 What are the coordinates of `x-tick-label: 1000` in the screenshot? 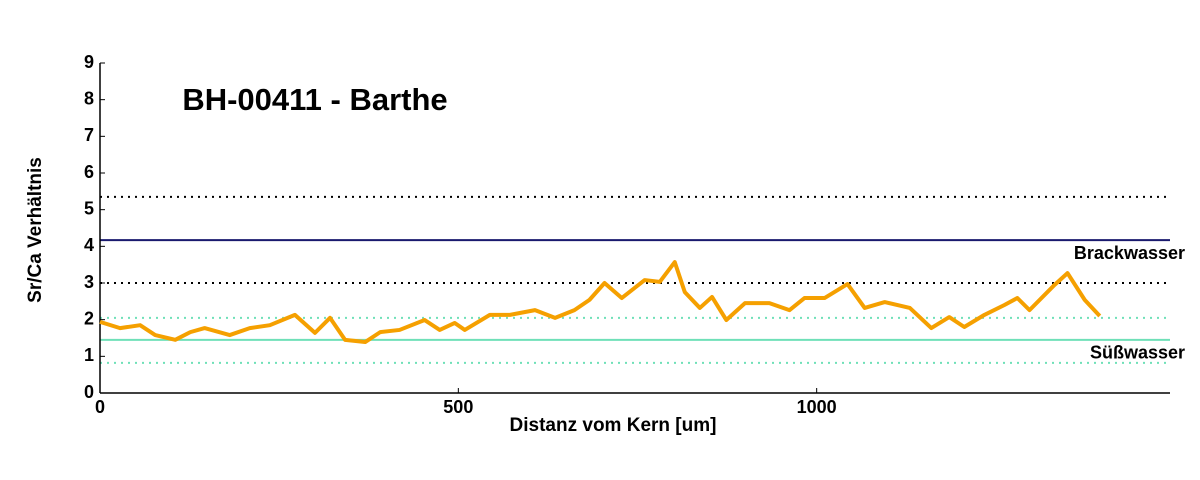 It's located at (817, 407).